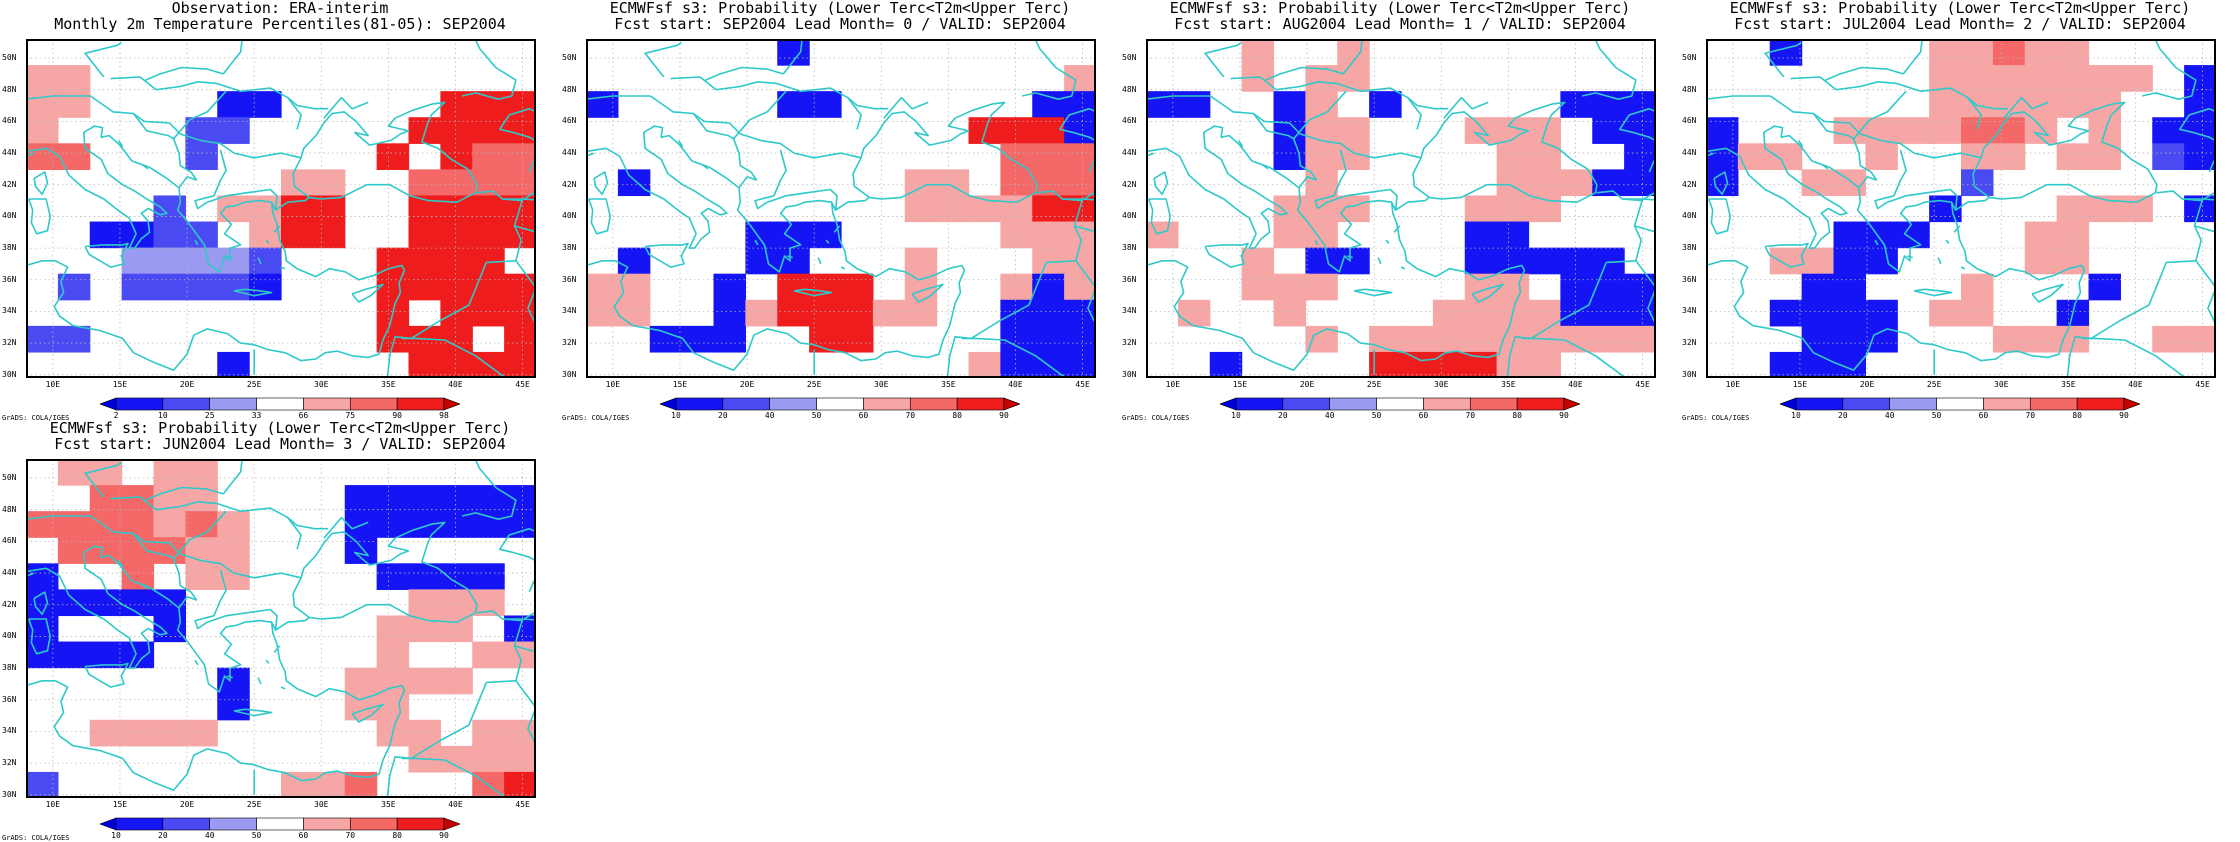  Describe the element at coordinates (120, 804) in the screenshot. I see `lon-label: 15E` at that location.